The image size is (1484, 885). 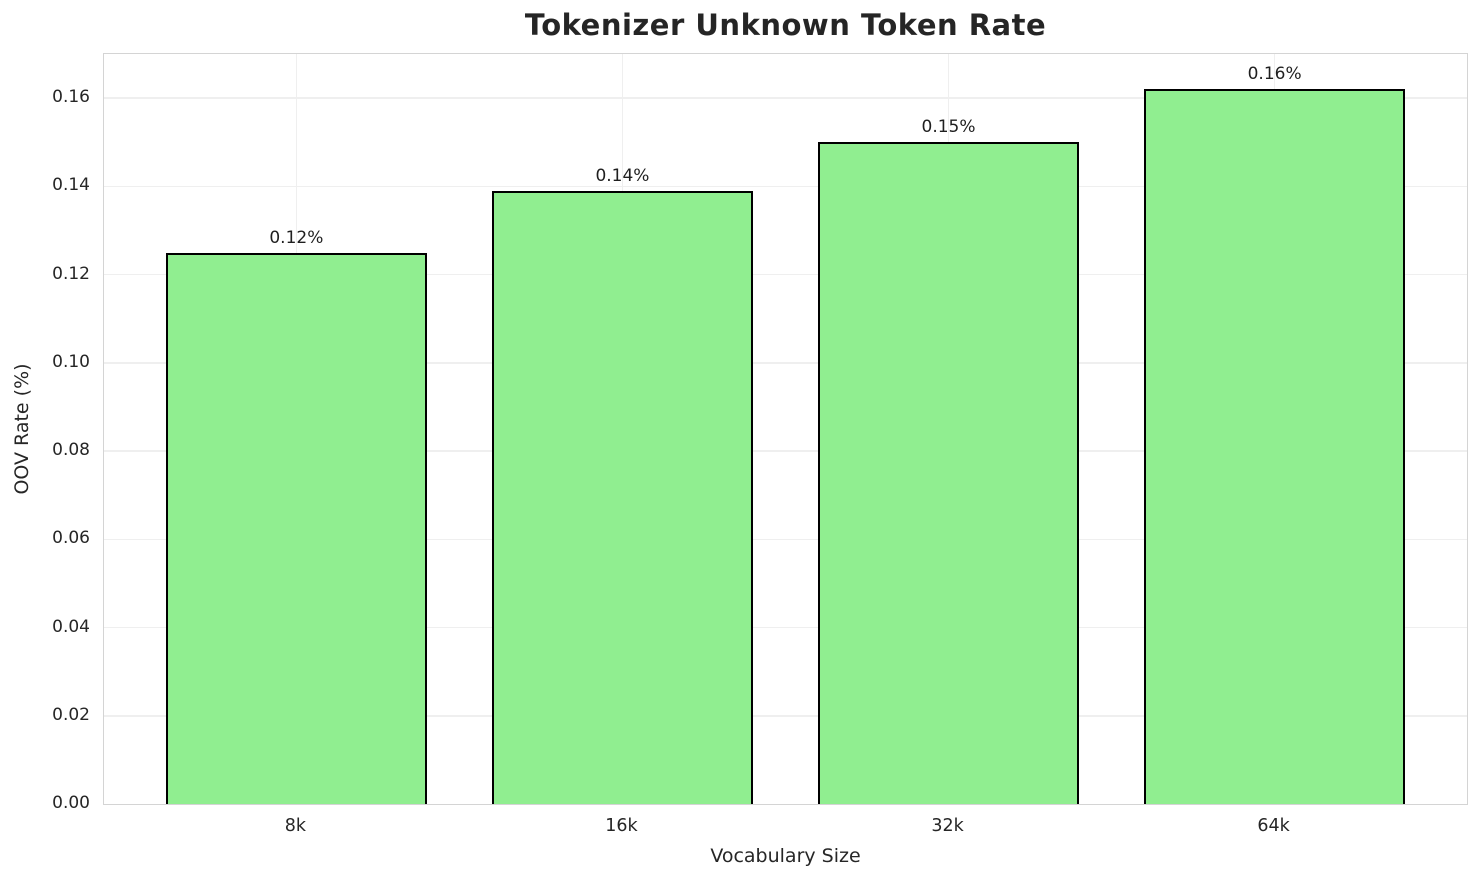 What do you see at coordinates (948, 127) in the screenshot?
I see `bar-value-label: 0.15%` at bounding box center [948, 127].